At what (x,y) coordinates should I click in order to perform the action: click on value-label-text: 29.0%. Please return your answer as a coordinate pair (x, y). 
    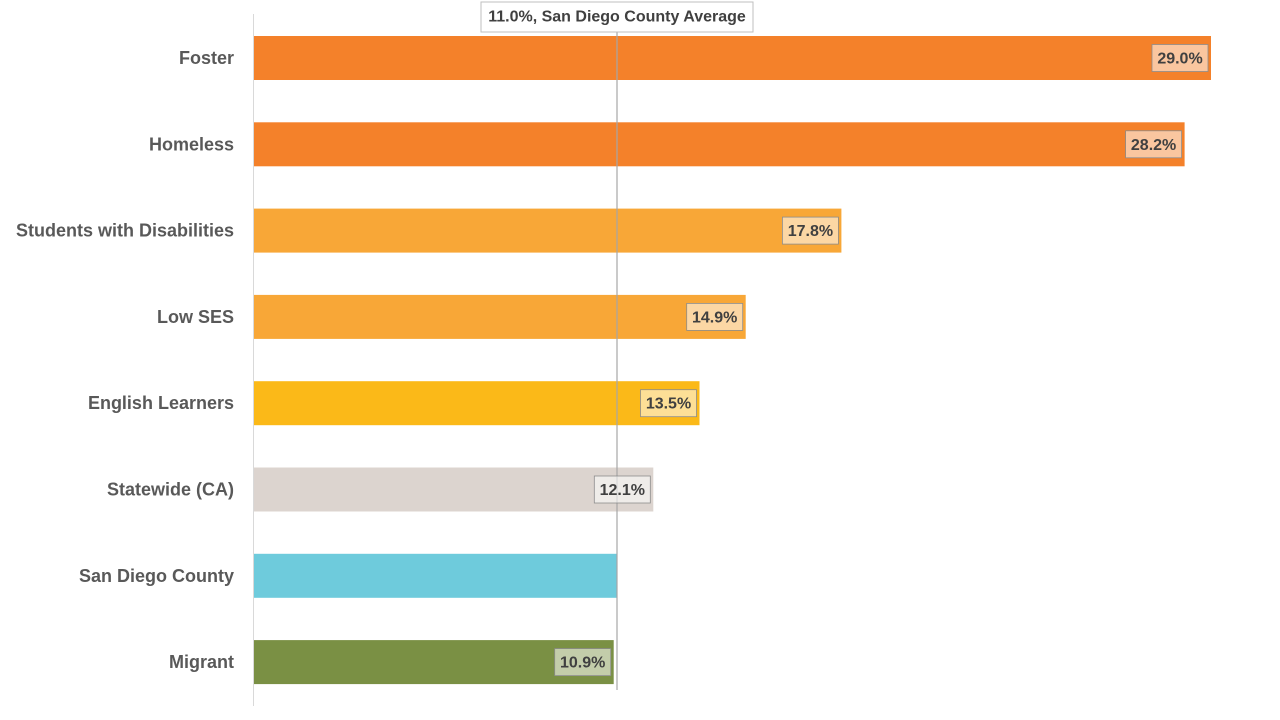
    Looking at the image, I should click on (1179, 59).